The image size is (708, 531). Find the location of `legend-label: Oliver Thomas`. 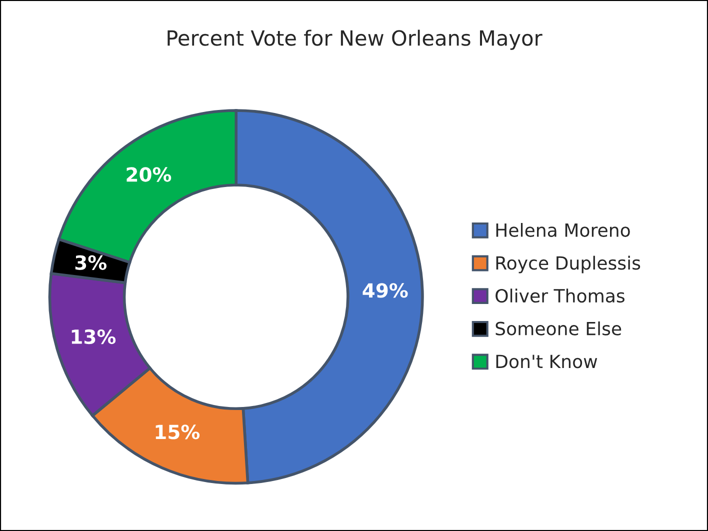

legend-label: Oliver Thomas is located at coordinates (560, 295).